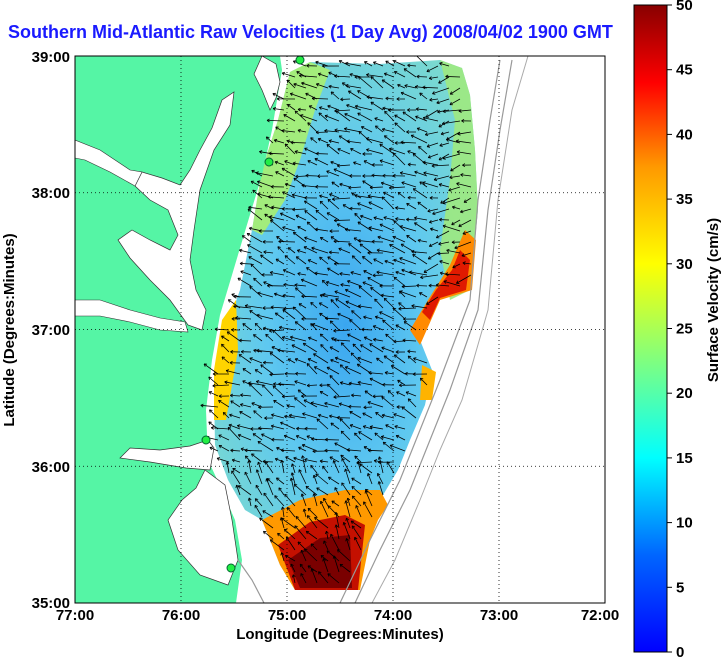 The width and height of the screenshot is (724, 659). I want to click on colorbar-tick-label: 30, so click(684, 264).